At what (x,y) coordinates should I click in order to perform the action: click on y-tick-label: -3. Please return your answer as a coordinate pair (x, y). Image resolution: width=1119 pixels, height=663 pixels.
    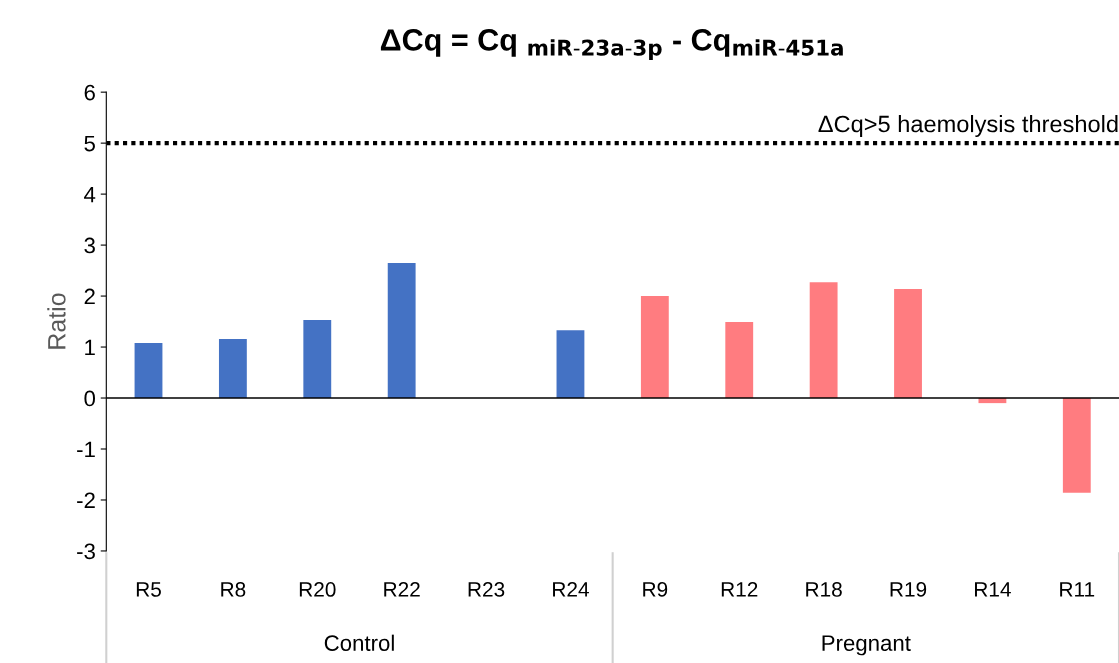
    Looking at the image, I should click on (86, 551).